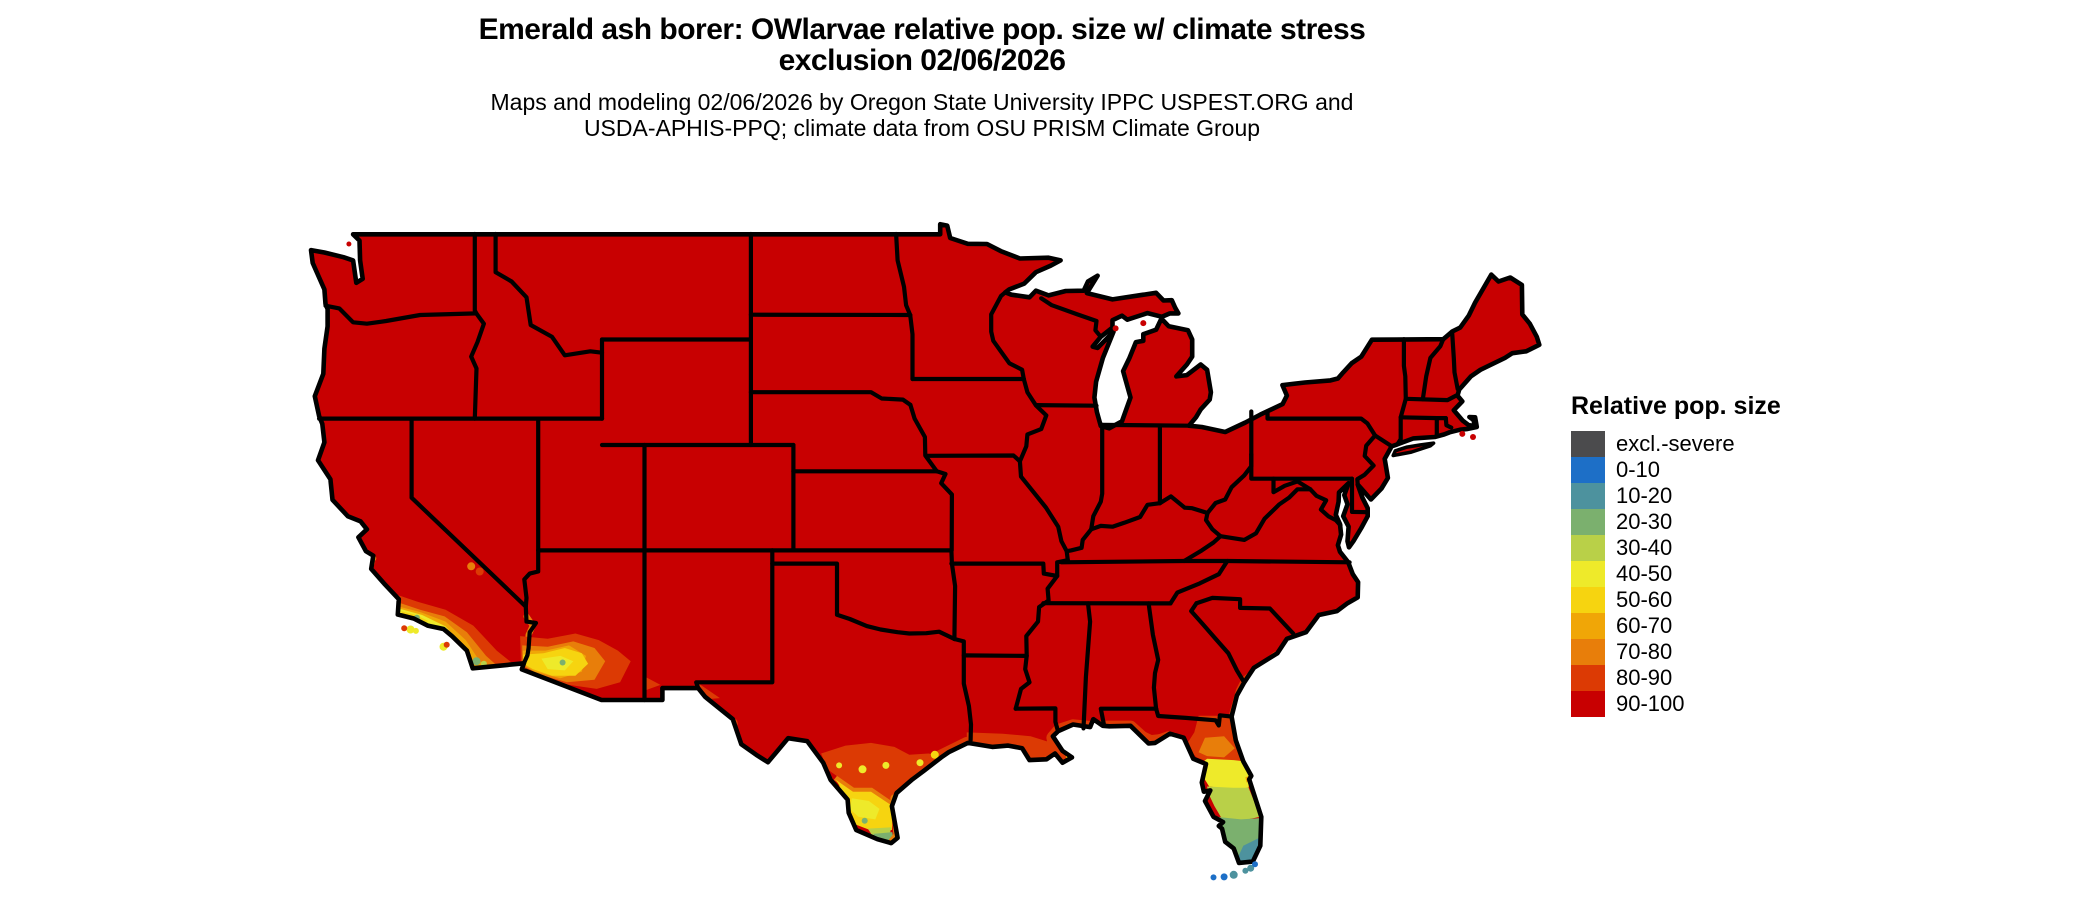 This screenshot has height=897, width=2100. Describe the element at coordinates (1644, 548) in the screenshot. I see `legend-label: 30-40` at that location.